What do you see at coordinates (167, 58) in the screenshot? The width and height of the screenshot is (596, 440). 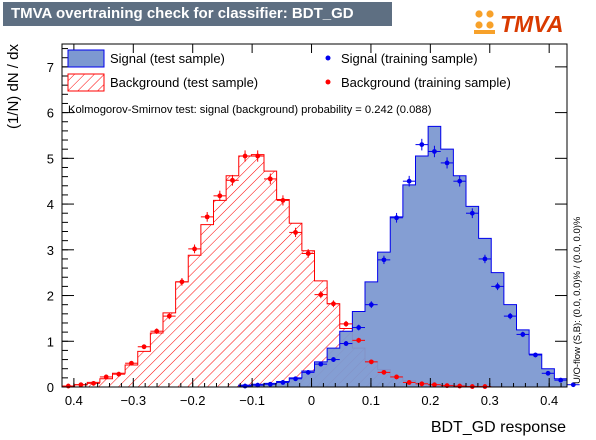 I see `legend-signal-test-label: Signal (test sample)` at bounding box center [167, 58].